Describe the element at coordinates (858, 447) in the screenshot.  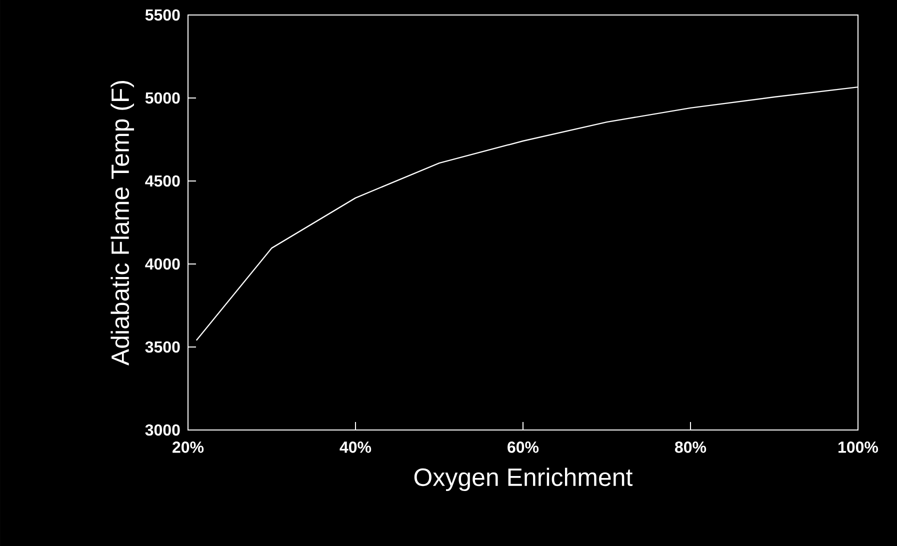
I see `x-tick-label: 100%` at that location.